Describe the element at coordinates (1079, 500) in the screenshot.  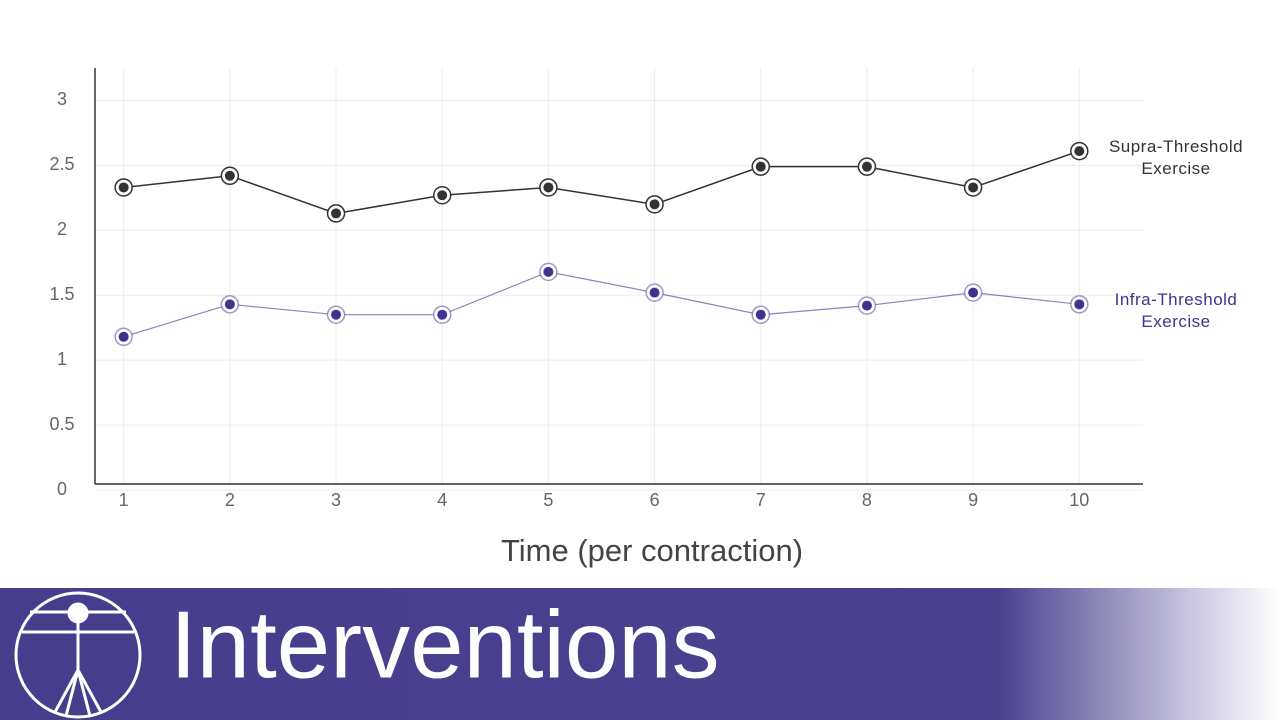
I see `x-tick-label: 10` at that location.